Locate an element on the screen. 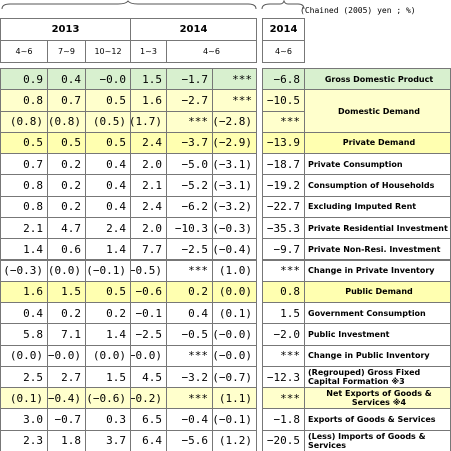 This screenshot has height=451, width=451. row-label: Gross Domestic Product is located at coordinates (377, 79).